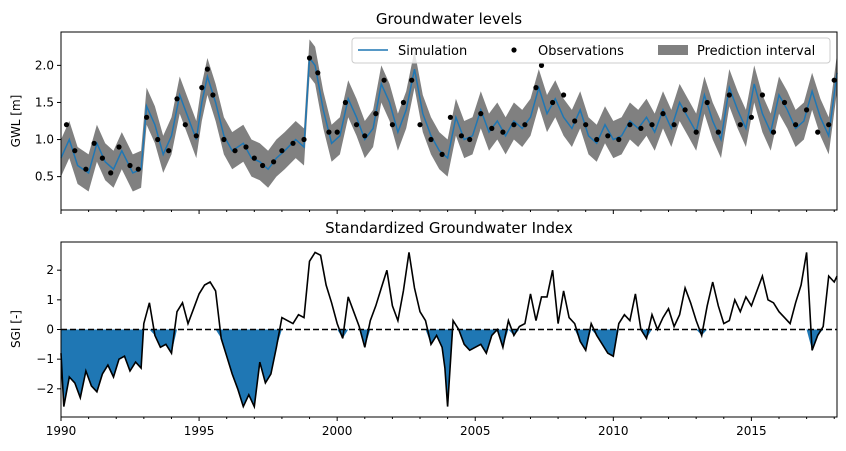 This screenshot has height=451, width=846. What do you see at coordinates (50, 300) in the screenshot?
I see `sgi-ytick-label: 1` at bounding box center [50, 300].